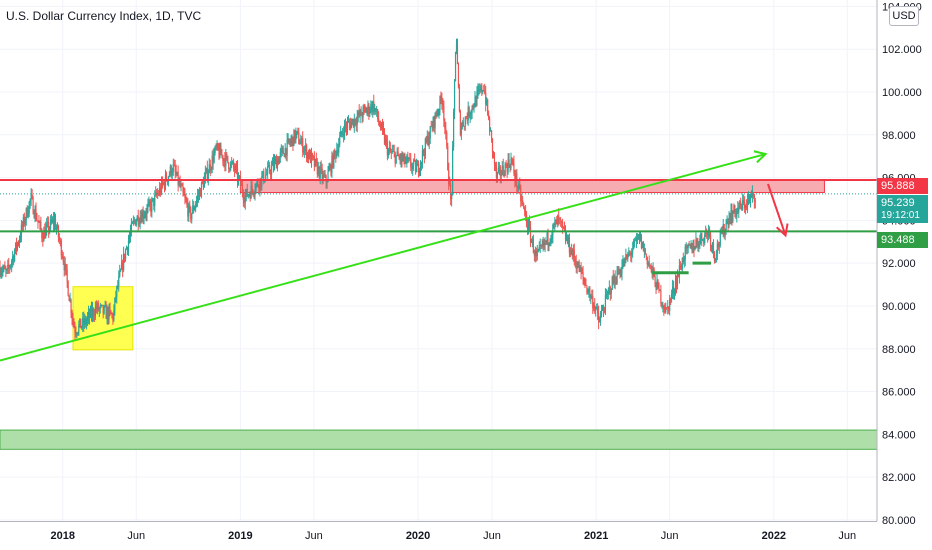 This screenshot has width=932, height=550. What do you see at coordinates (904, 16) in the screenshot?
I see `currency-button: USD` at bounding box center [904, 16].